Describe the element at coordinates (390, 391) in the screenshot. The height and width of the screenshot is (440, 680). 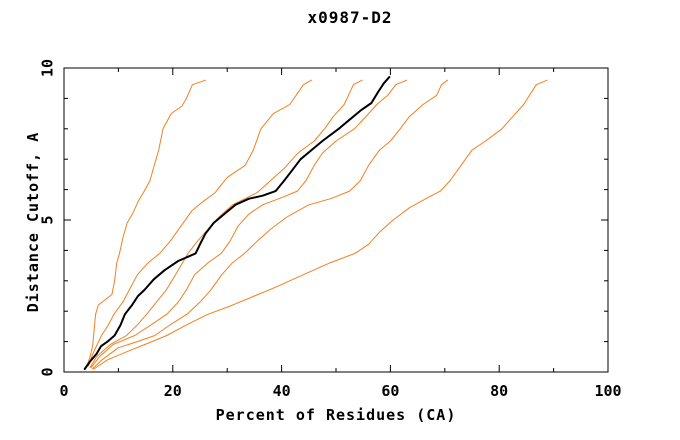
I see `x-tick-label: 60` at that location.